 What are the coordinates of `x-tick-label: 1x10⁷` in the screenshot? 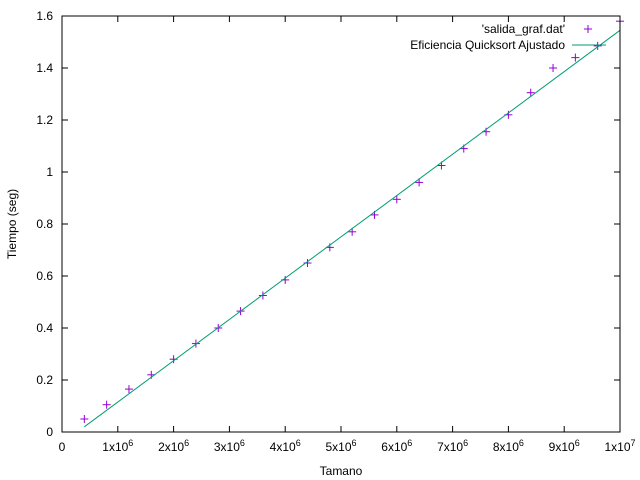 It's located at (619, 446).